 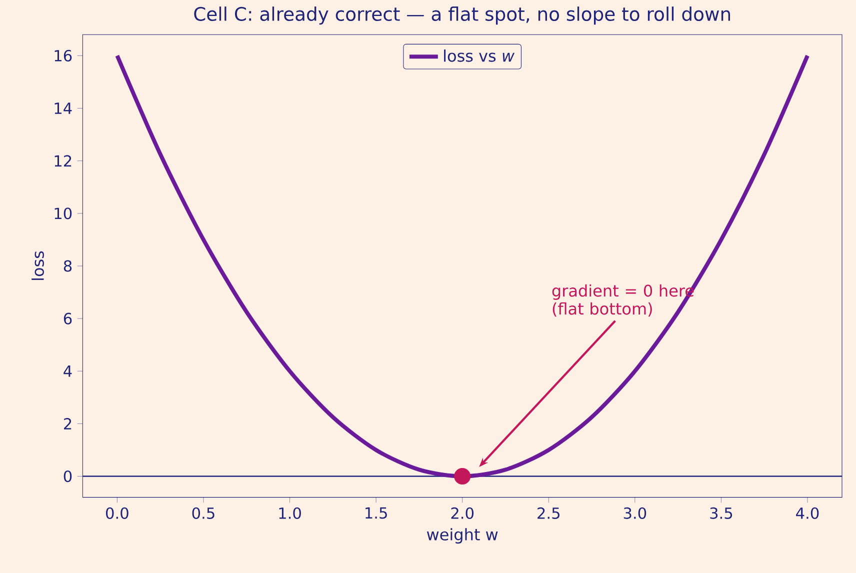 What do you see at coordinates (63, 214) in the screenshot?
I see `y-tick-label: 10` at bounding box center [63, 214].